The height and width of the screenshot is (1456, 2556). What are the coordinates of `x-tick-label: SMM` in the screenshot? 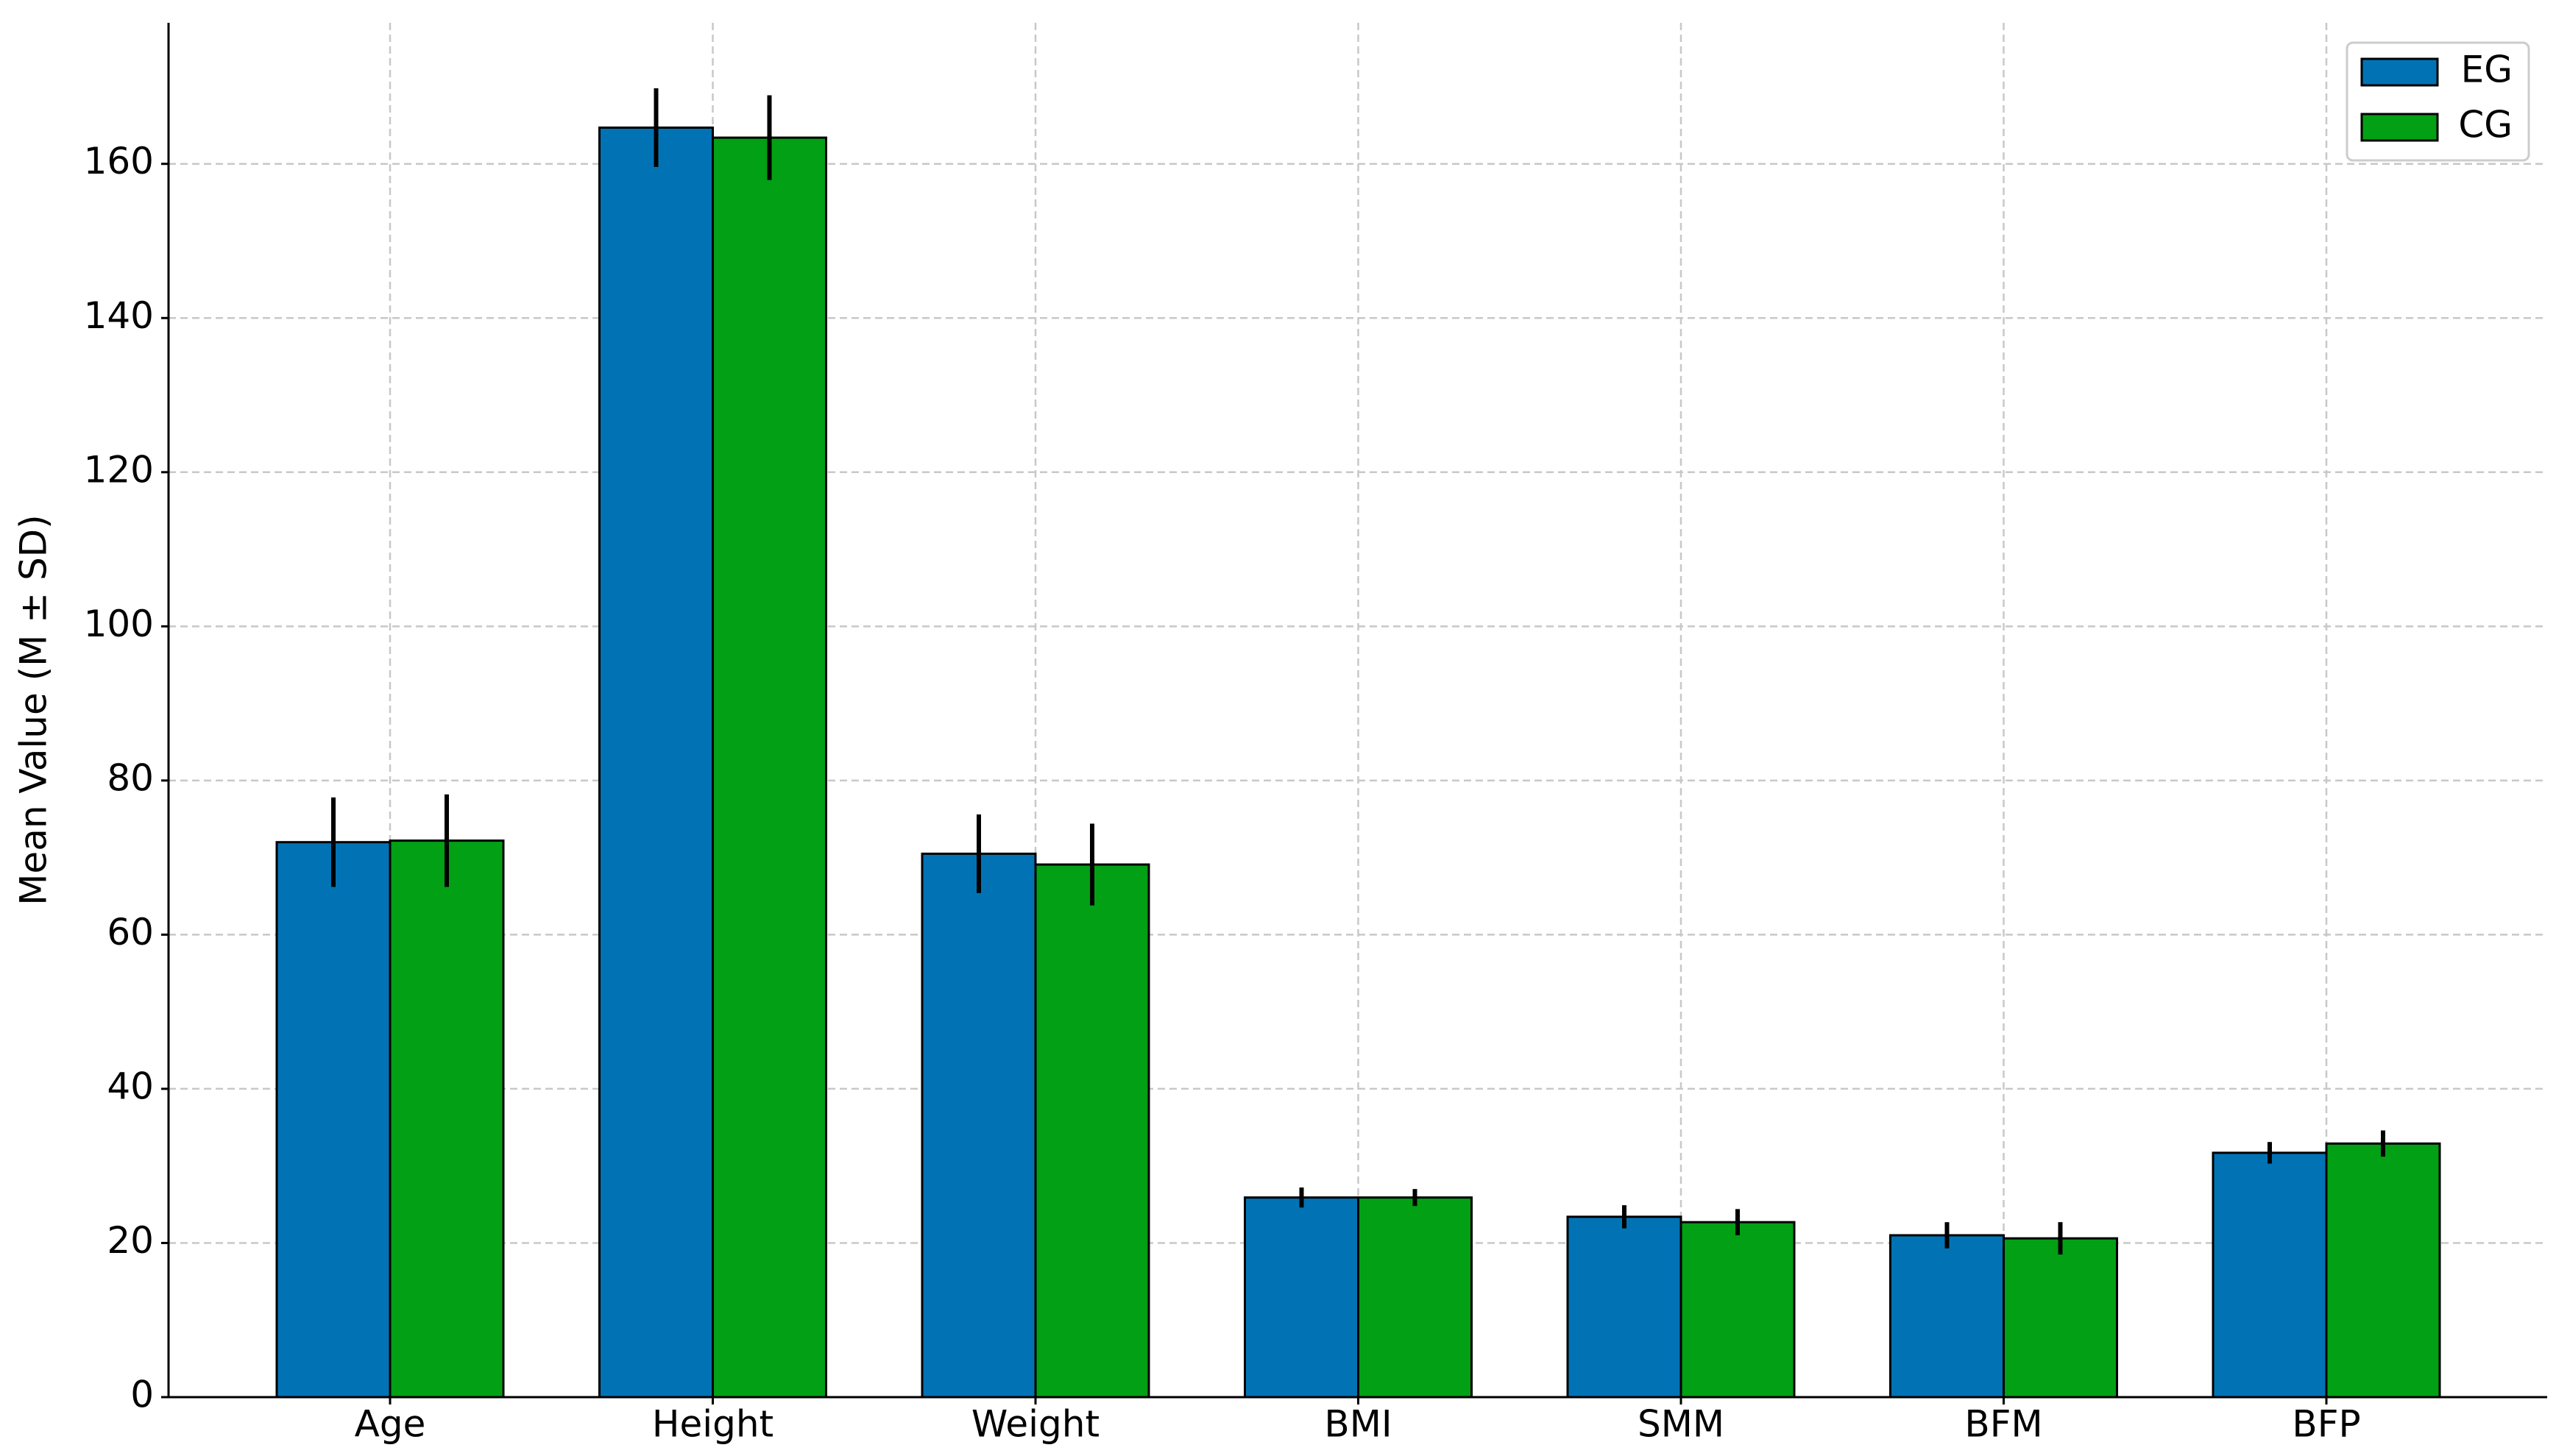 It's located at (1681, 1425).